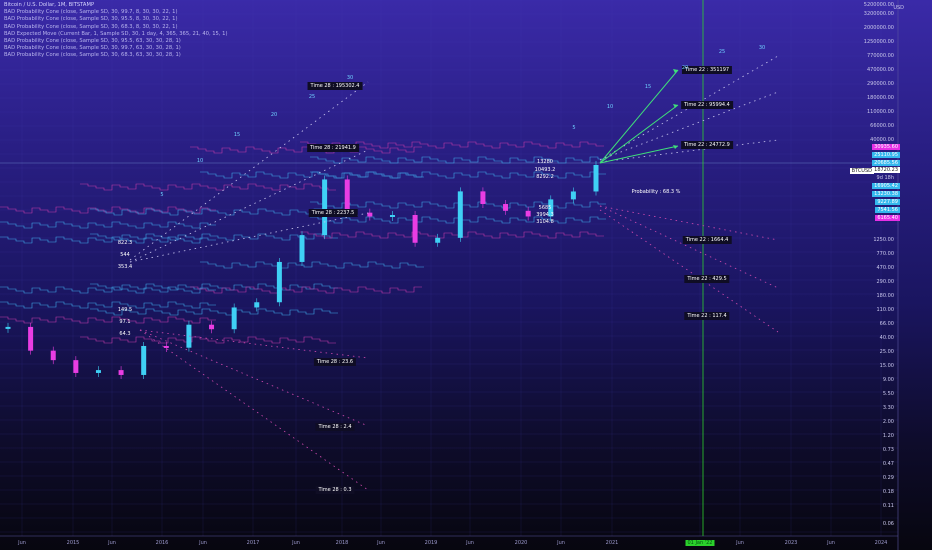 This screenshot has height=550, width=932. What do you see at coordinates (885, 254) in the screenshot?
I see `price-tick-label: 770.00` at bounding box center [885, 254].